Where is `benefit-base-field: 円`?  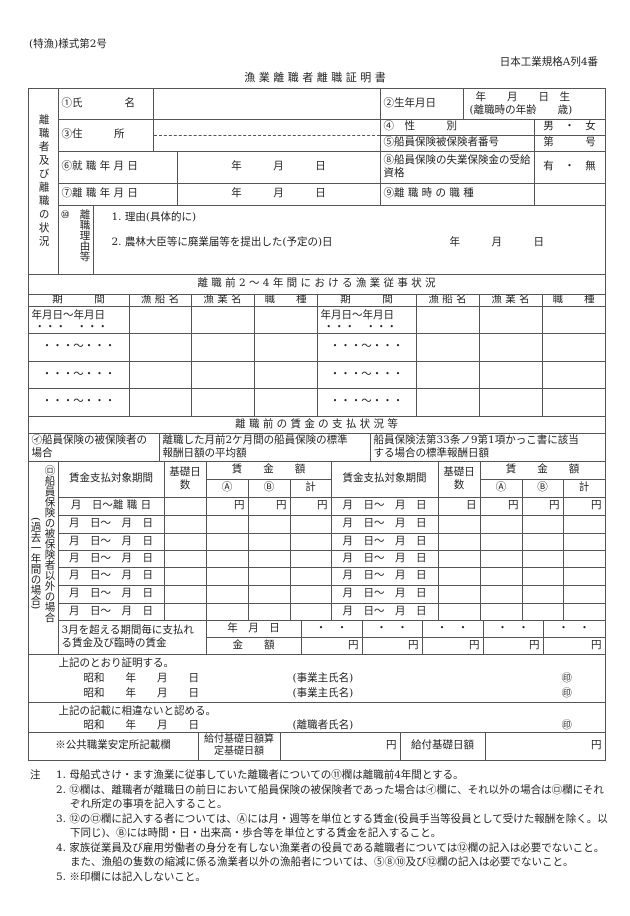
benefit-base-field: 円 is located at coordinates (545, 746).